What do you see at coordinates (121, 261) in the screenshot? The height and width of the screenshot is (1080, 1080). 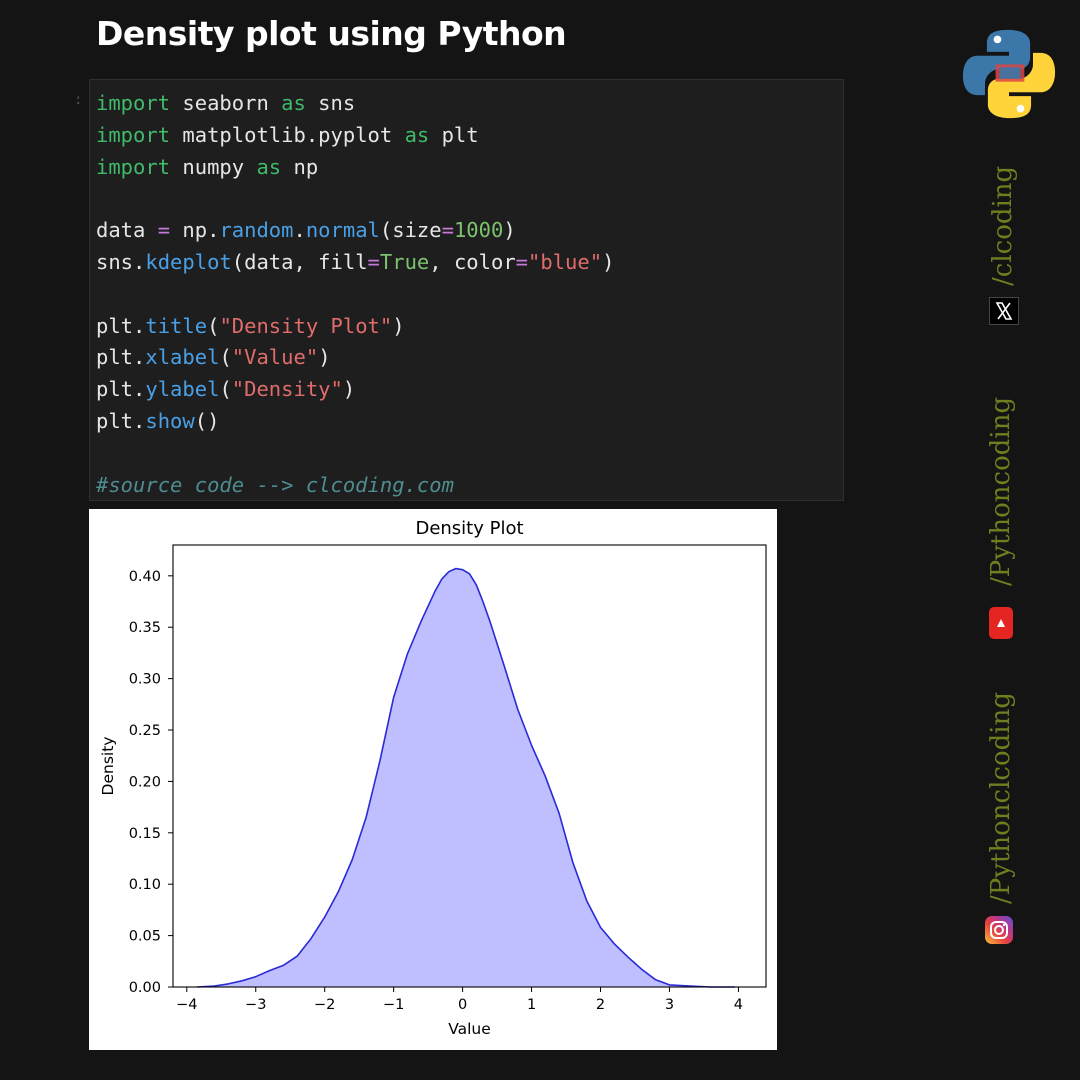 I see `code-token: sns.` at bounding box center [121, 261].